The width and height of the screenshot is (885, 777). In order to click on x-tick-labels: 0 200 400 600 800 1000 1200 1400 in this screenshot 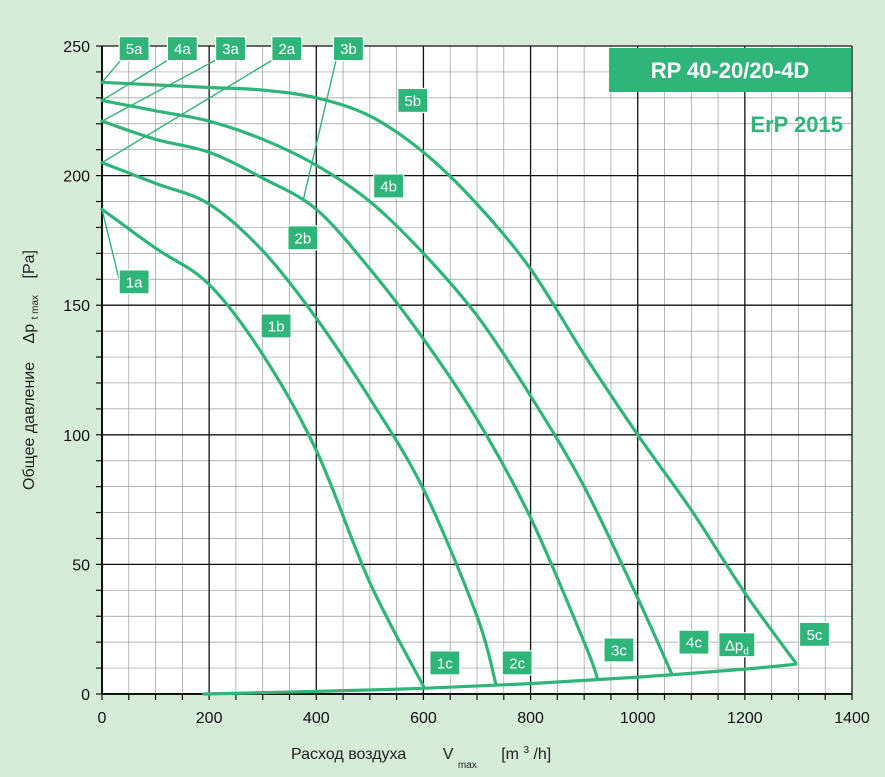, I will do `click(484, 718)`.